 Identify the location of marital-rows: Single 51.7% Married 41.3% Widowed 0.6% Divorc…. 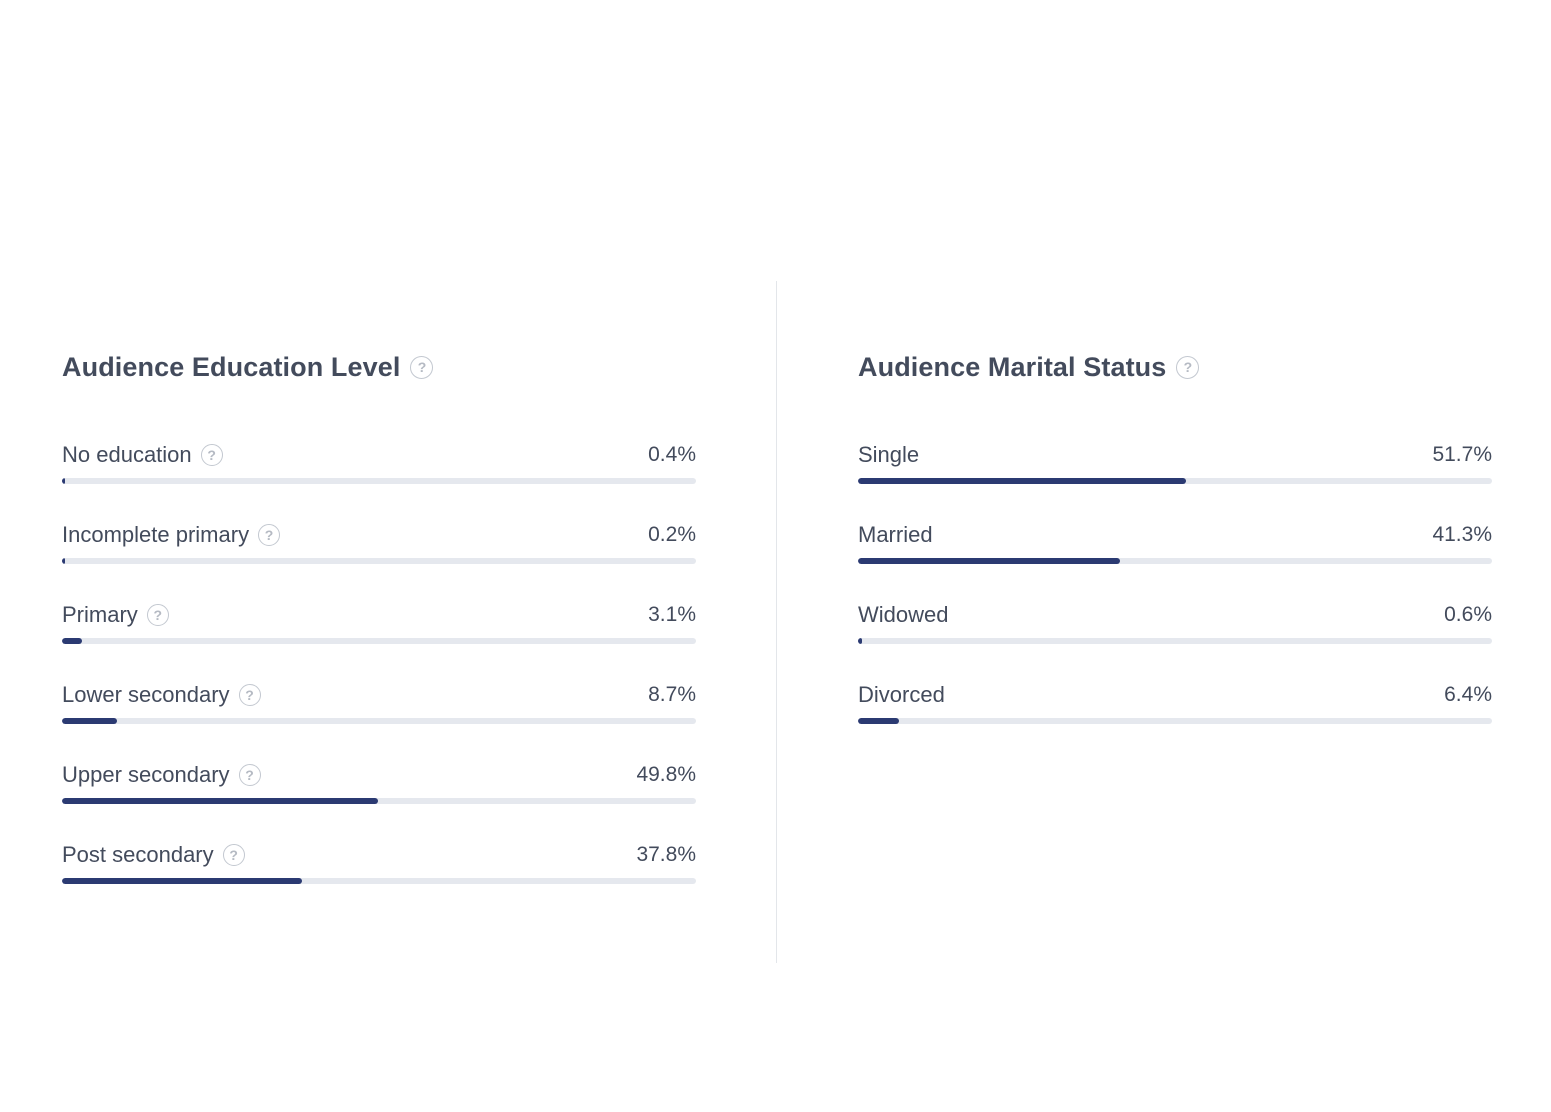
(1175, 600).